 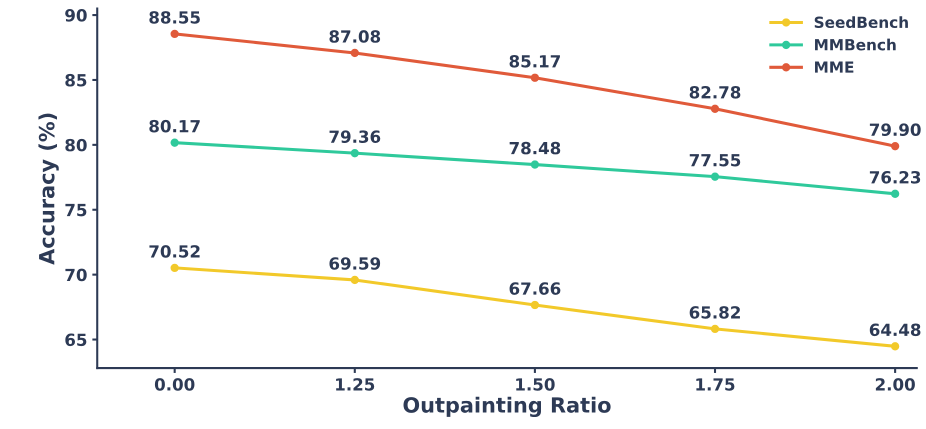 What do you see at coordinates (75, 210) in the screenshot?
I see `y-tick-label: 75` at bounding box center [75, 210].